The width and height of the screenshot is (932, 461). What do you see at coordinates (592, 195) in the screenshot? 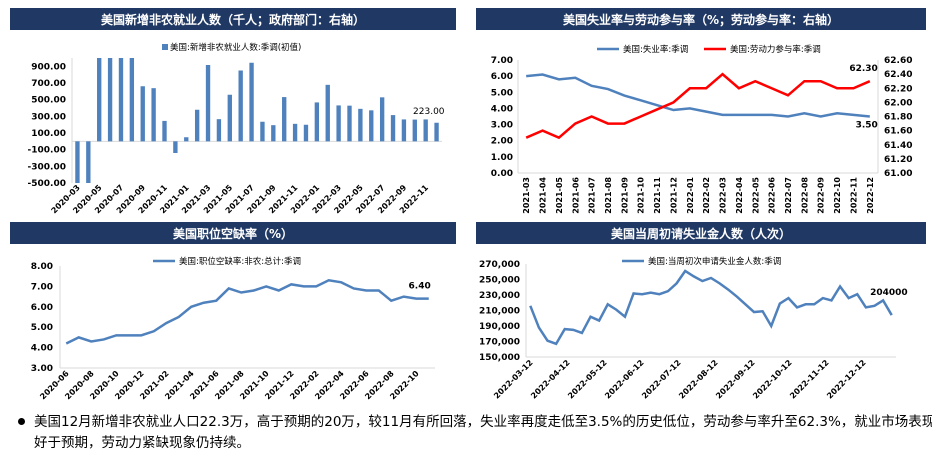
I see `x-tick-label: 2021-07` at bounding box center [592, 195].